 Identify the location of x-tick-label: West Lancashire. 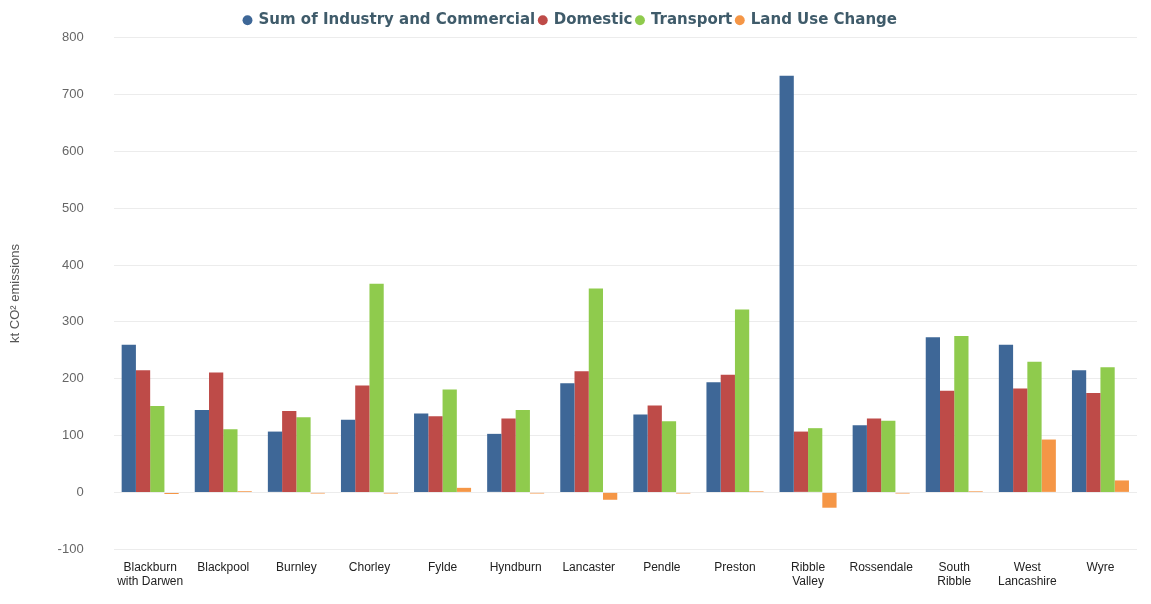
(1027, 574).